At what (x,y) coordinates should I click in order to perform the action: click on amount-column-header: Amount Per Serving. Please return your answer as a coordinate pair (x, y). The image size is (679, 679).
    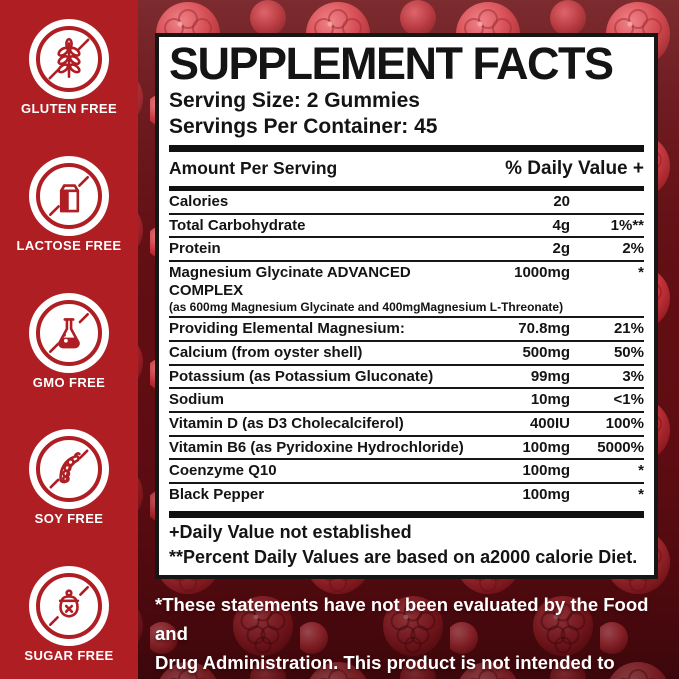
    Looking at the image, I should click on (253, 167).